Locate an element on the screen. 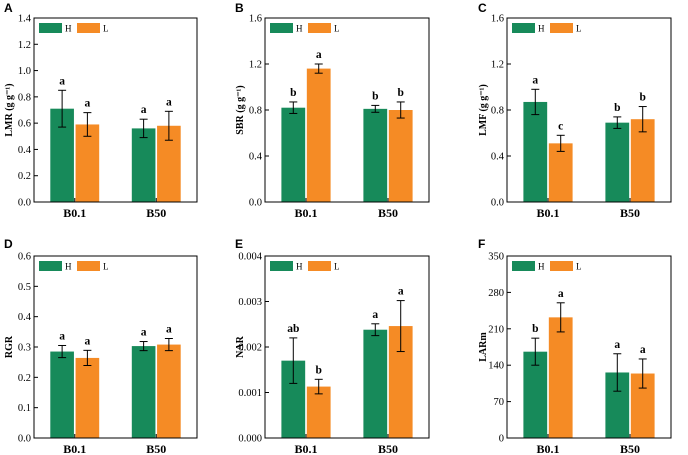 The width and height of the screenshot is (688, 455). y-tick-label: 0.004 is located at coordinates (250, 257).